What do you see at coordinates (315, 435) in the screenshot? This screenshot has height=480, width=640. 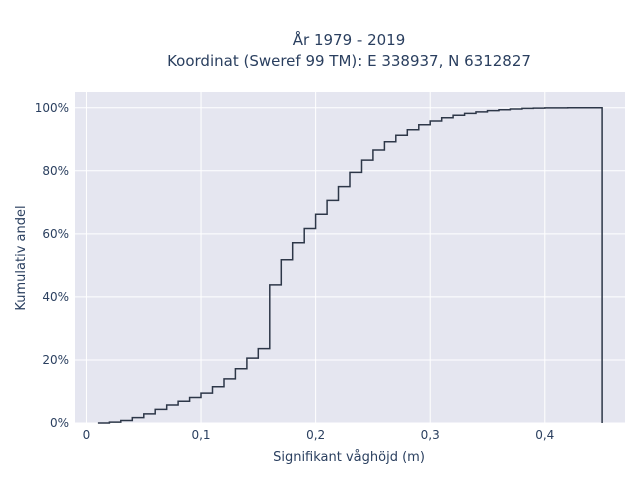 I see `x-tick-label: 0,2` at bounding box center [315, 435].